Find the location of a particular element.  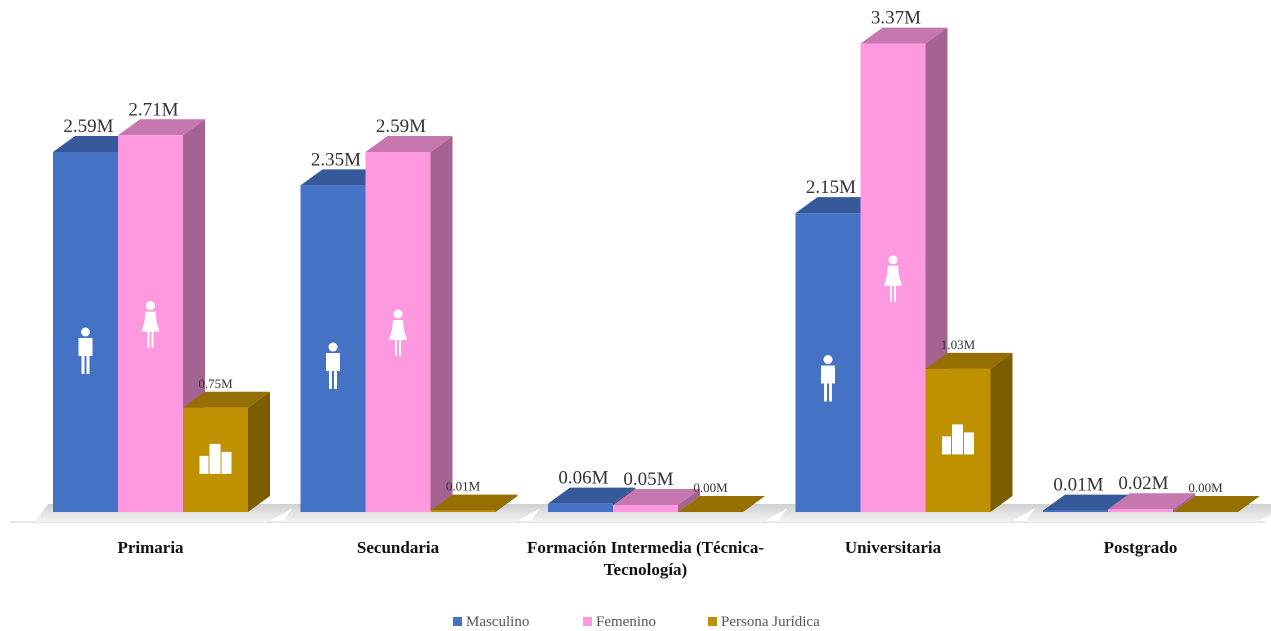

x-tick-label: Postgrado is located at coordinates (1140, 547).